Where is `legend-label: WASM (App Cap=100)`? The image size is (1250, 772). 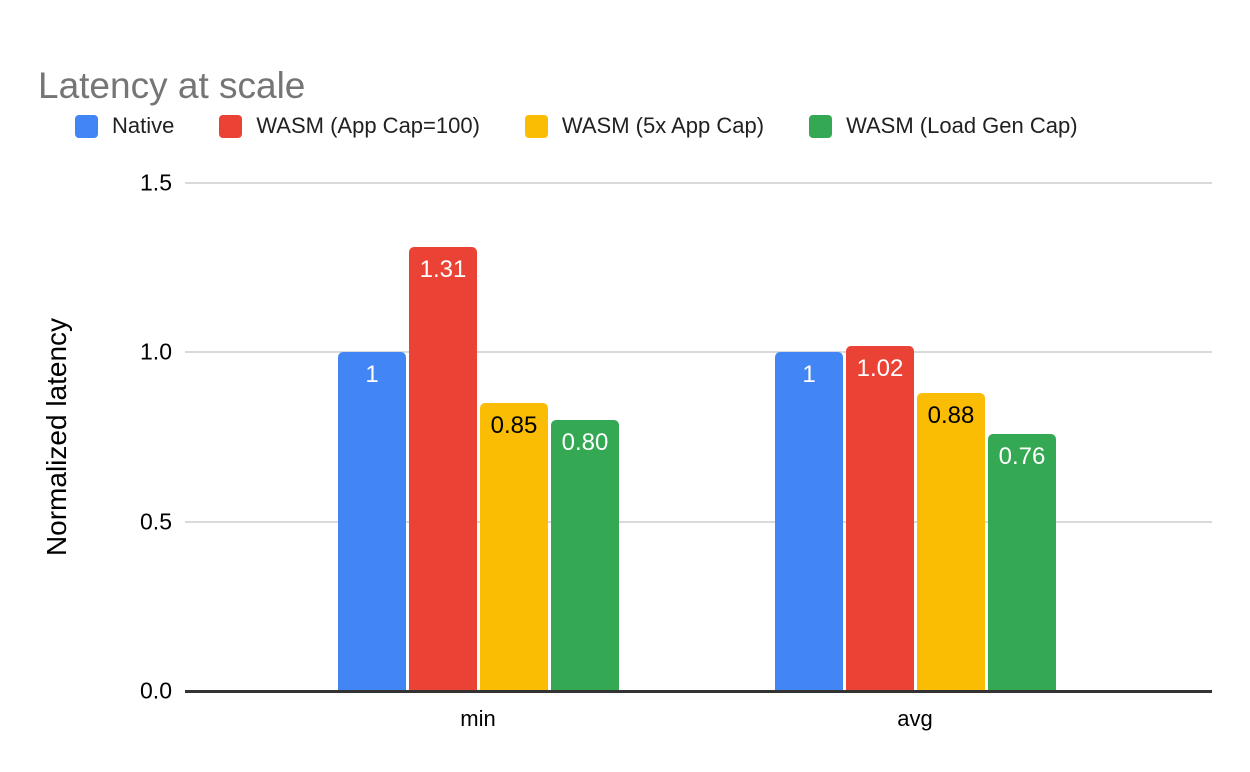 legend-label: WASM (App Cap=100) is located at coordinates (368, 125).